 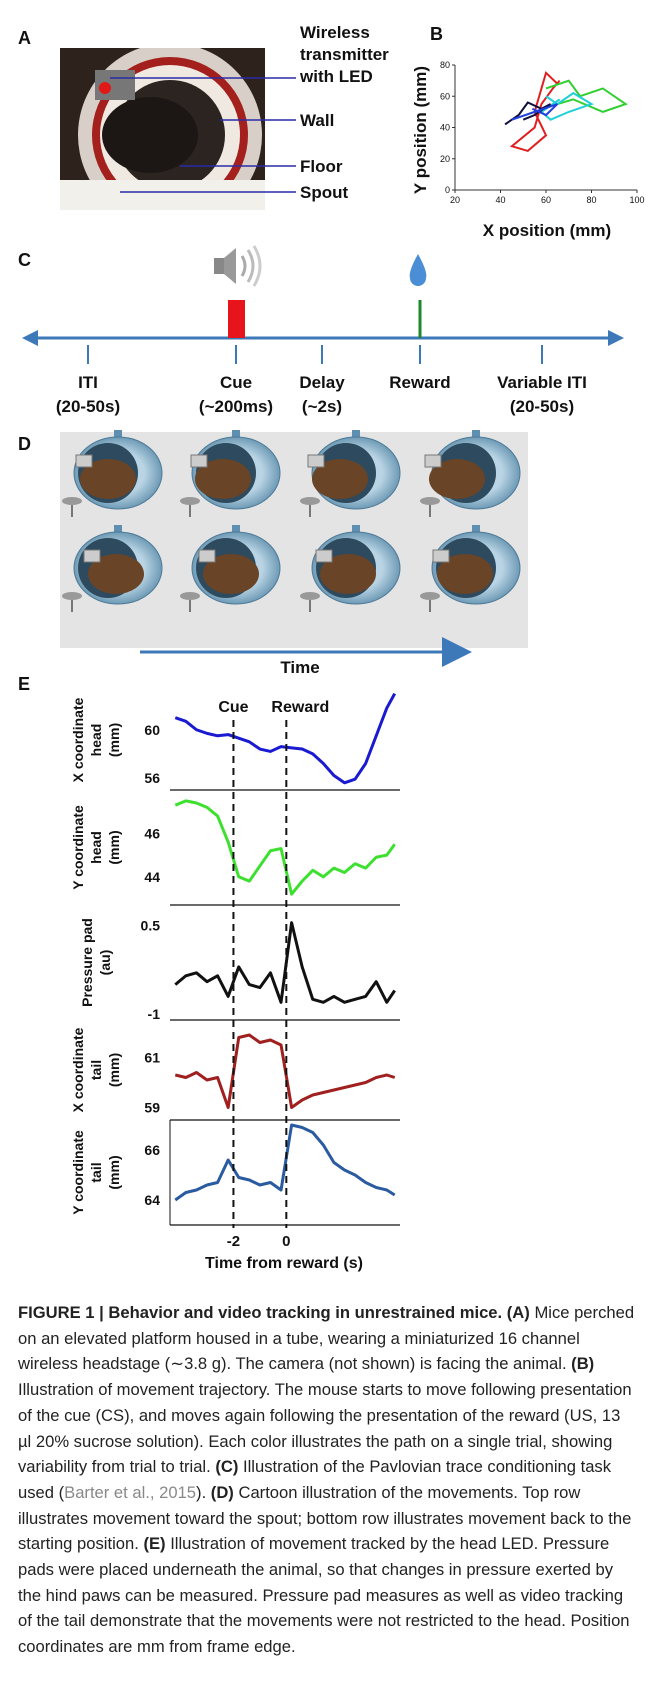 What do you see at coordinates (24, 38) in the screenshot?
I see `panel-label: A` at bounding box center [24, 38].